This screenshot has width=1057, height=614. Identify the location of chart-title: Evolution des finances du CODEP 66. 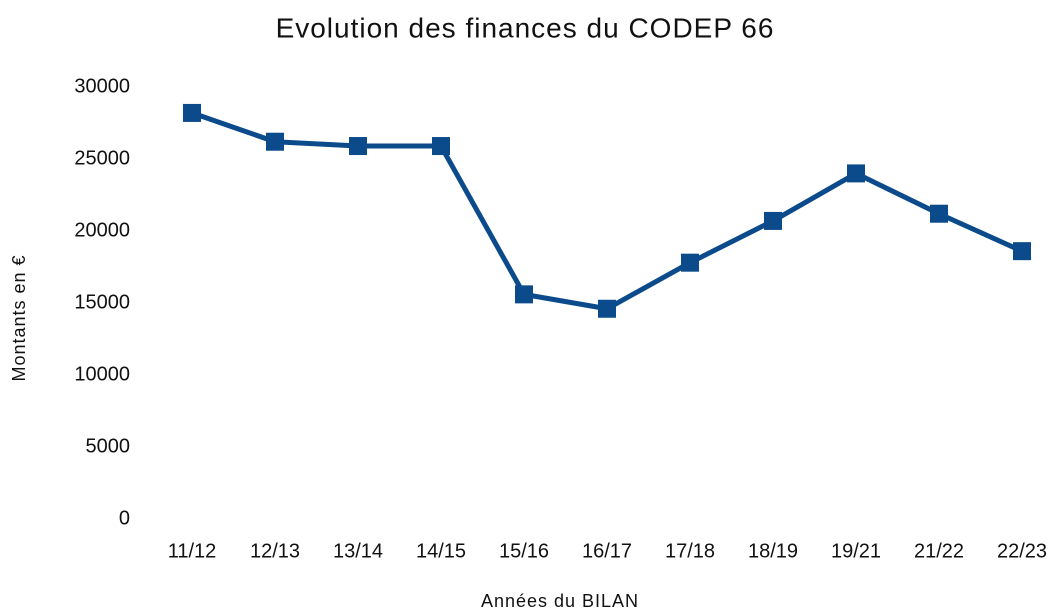
(525, 27).